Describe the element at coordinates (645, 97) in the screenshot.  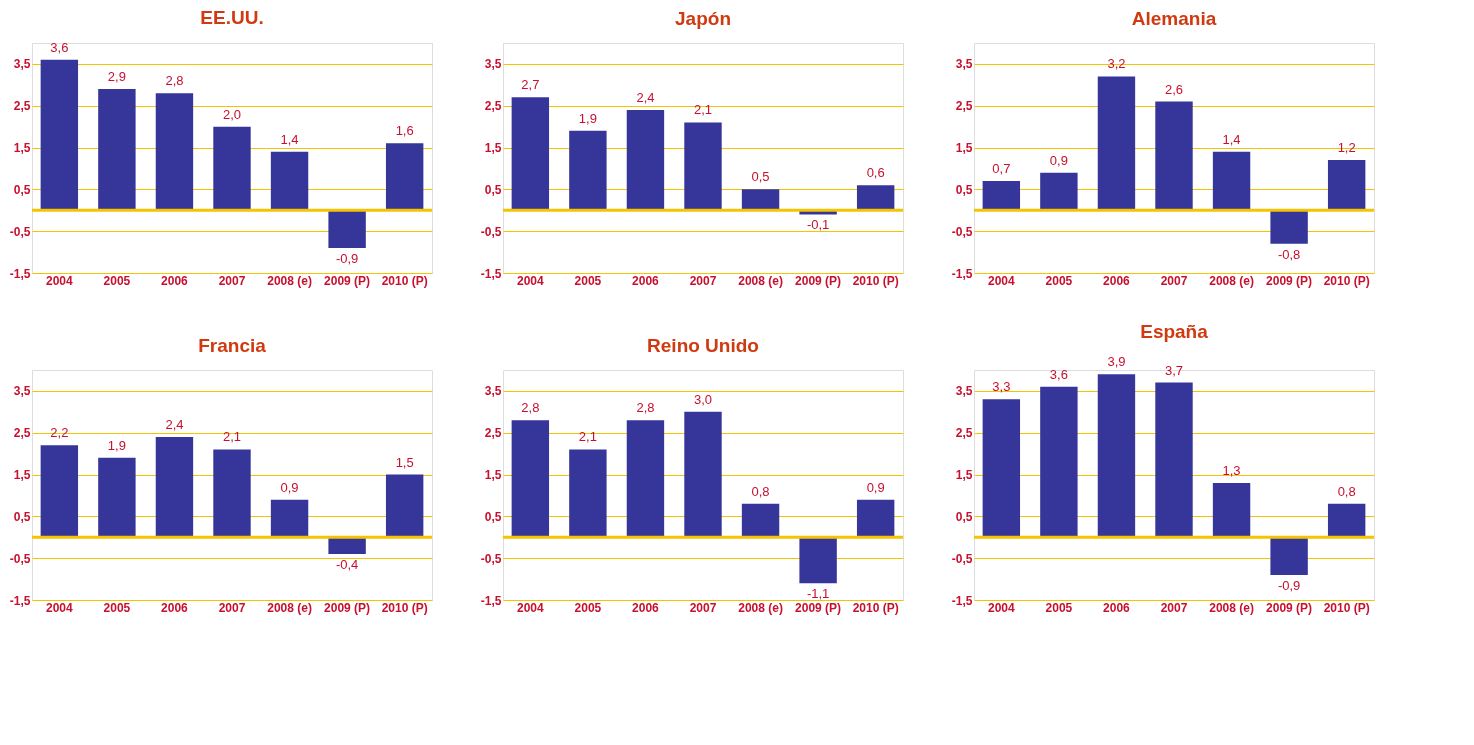
I see `data-label: 2,4` at that location.